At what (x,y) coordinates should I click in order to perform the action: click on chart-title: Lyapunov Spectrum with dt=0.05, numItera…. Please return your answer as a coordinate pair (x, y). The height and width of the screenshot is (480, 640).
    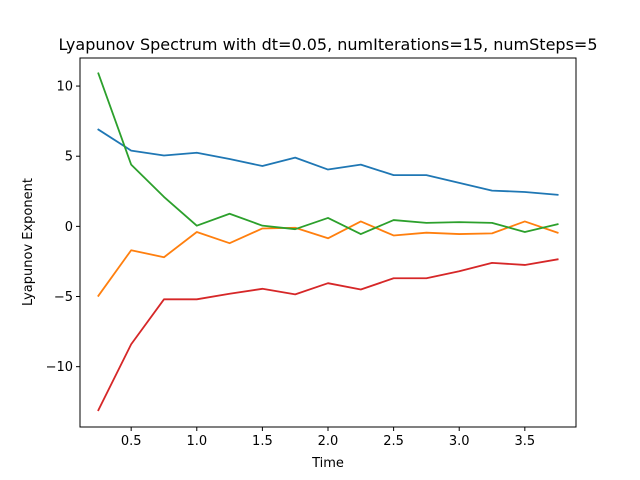
    Looking at the image, I should click on (327, 44).